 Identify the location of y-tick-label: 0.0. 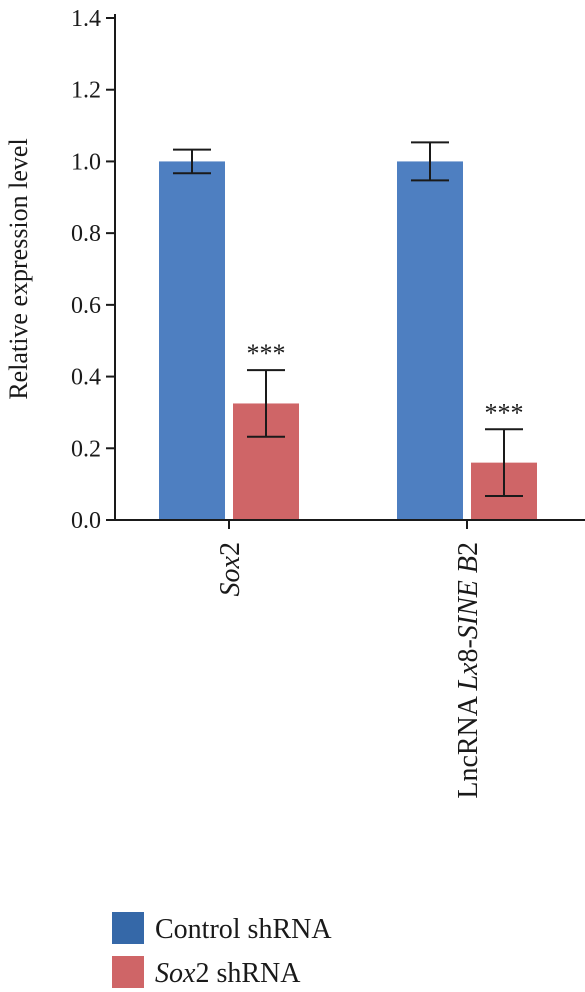
(86, 521).